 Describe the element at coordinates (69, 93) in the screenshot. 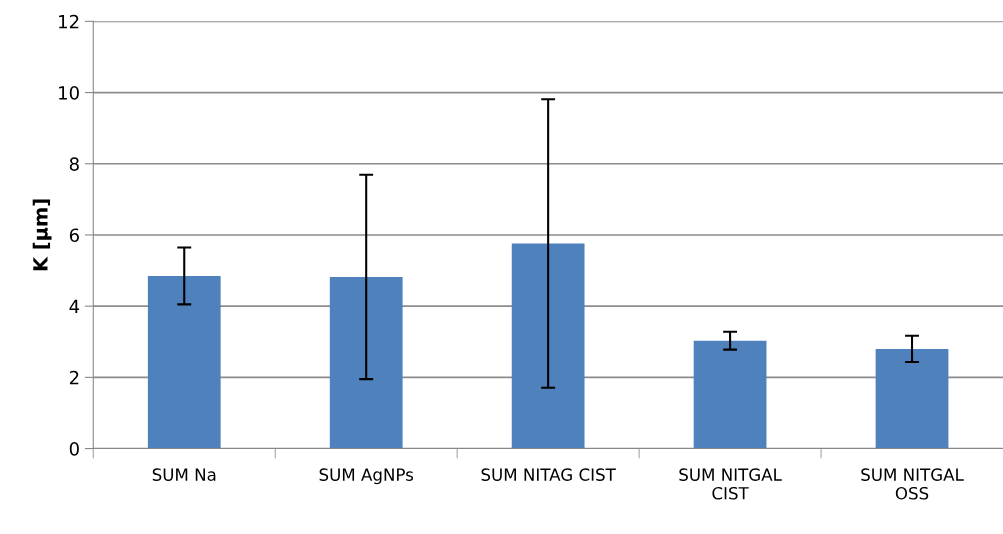

I see `y-tick-label: 10` at that location.